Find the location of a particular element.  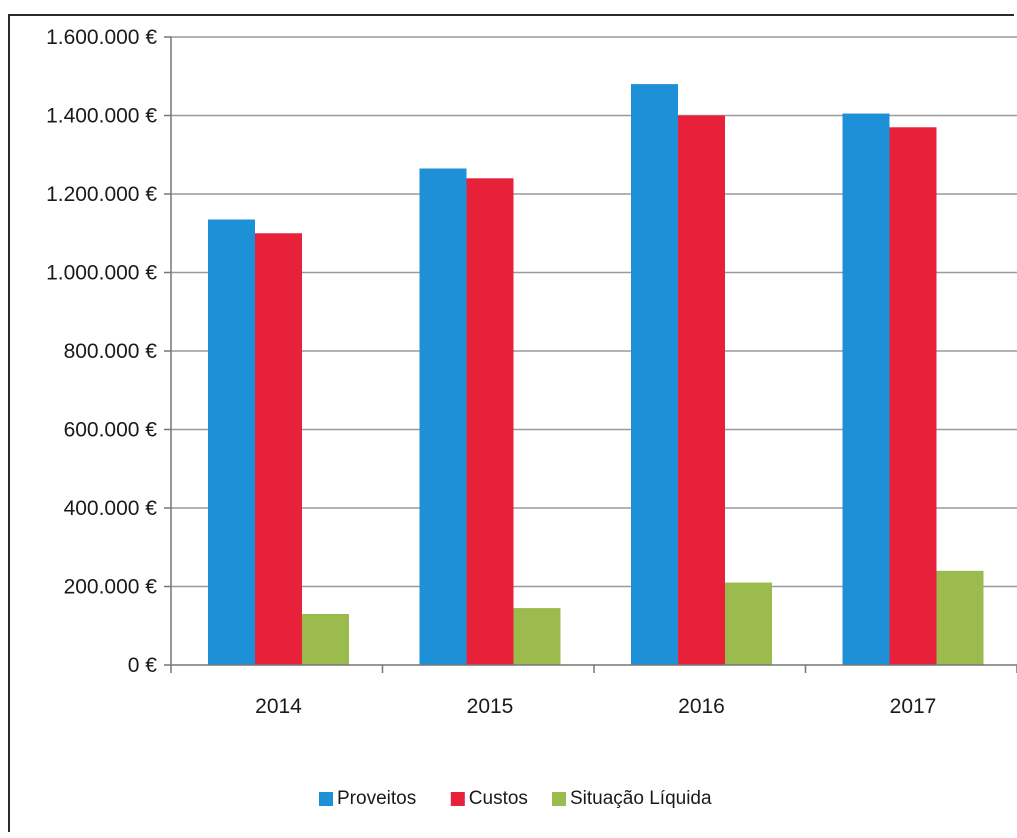

y-tick-label: 0 € is located at coordinates (143, 665).